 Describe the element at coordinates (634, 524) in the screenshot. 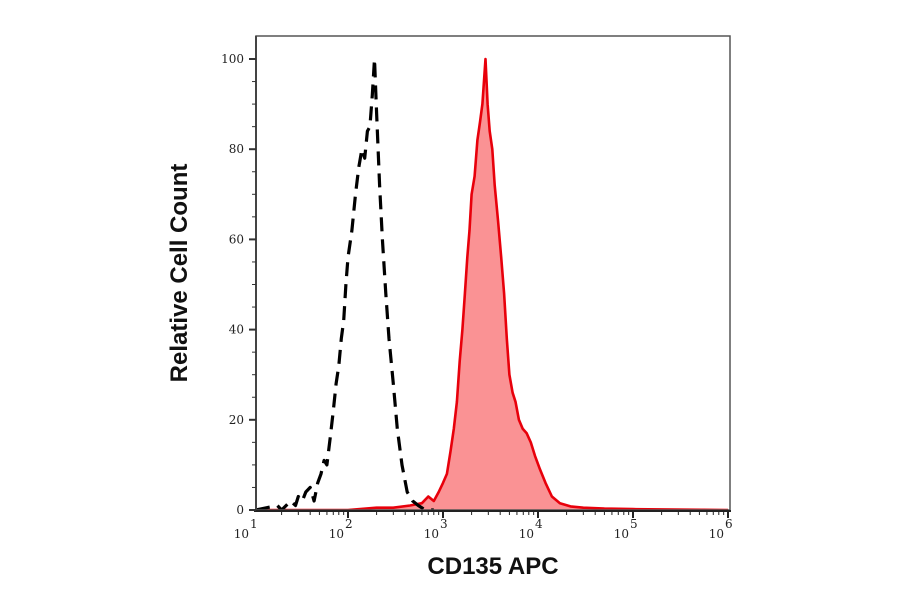

I see `x-tick-exponent: 5` at that location.